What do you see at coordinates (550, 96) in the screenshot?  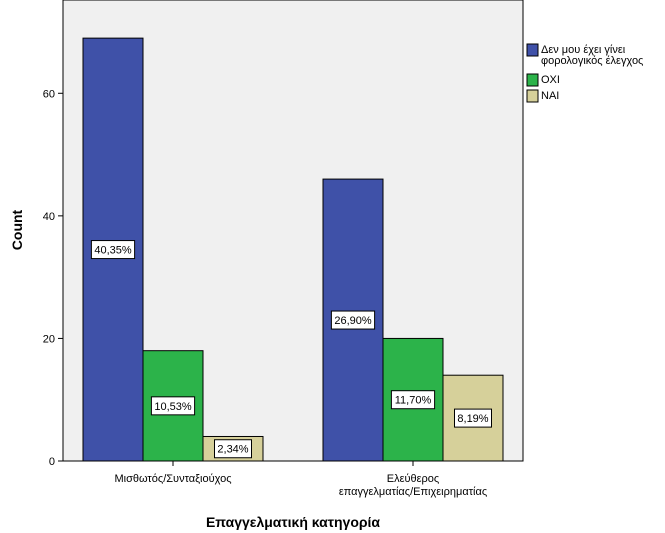 I see `legend-label: ΝΑΙ` at bounding box center [550, 96].